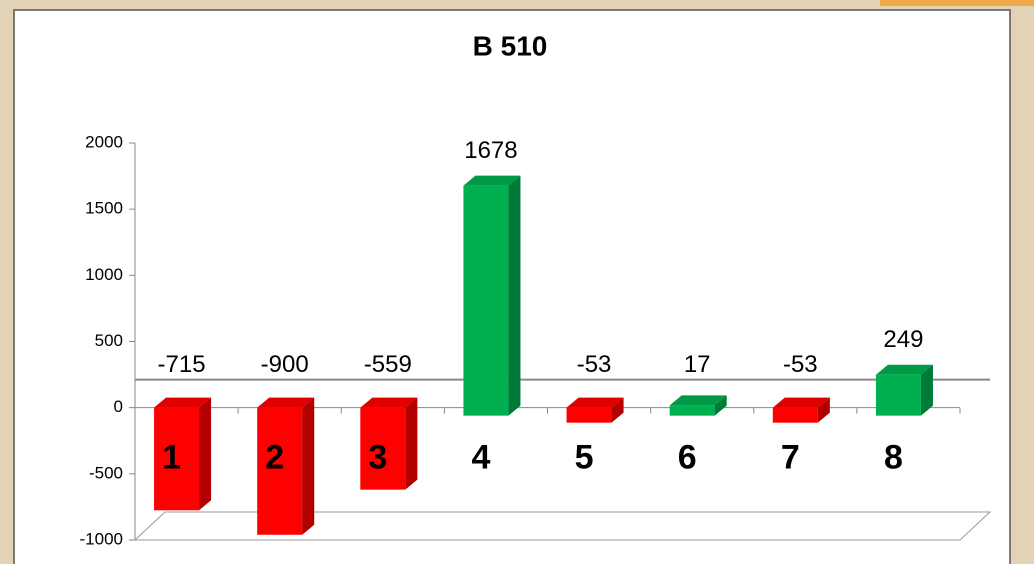 The height and width of the screenshot is (564, 1034). Describe the element at coordinates (104, 141) in the screenshot. I see `y-tick-label: 2000` at that location.